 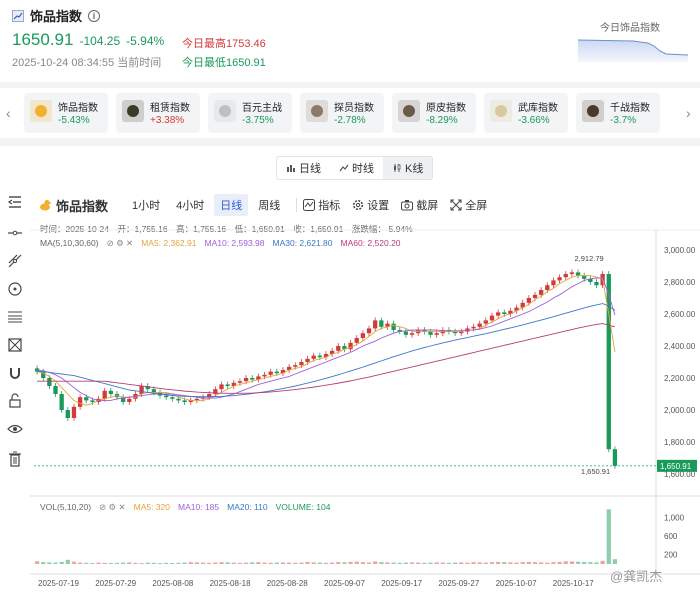 I want to click on rectangle-tool-icon, so click(x=15, y=345).